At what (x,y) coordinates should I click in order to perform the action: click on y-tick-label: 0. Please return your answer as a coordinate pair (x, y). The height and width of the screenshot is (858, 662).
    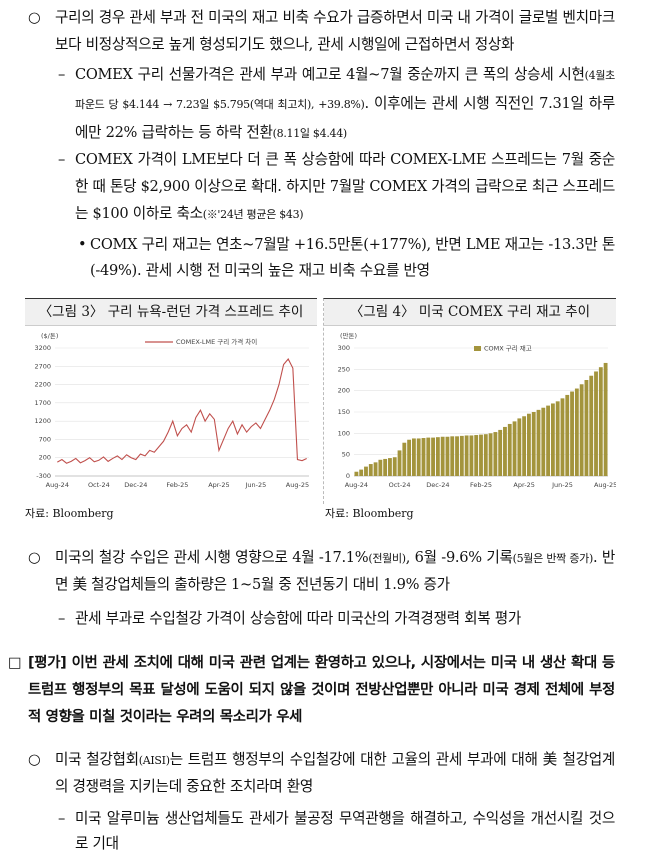
    Looking at the image, I should click on (348, 476).